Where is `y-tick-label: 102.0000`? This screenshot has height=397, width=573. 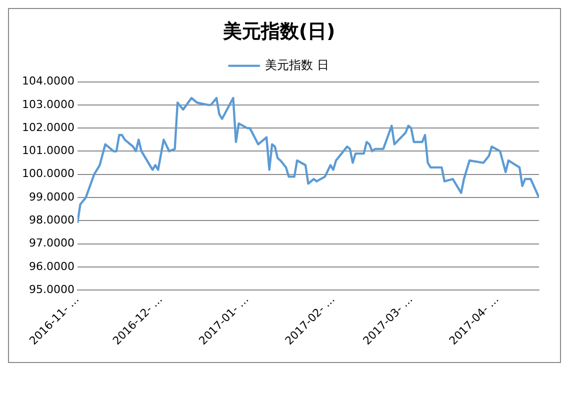 y-tick-label: 102.0000 is located at coordinates (48, 127).